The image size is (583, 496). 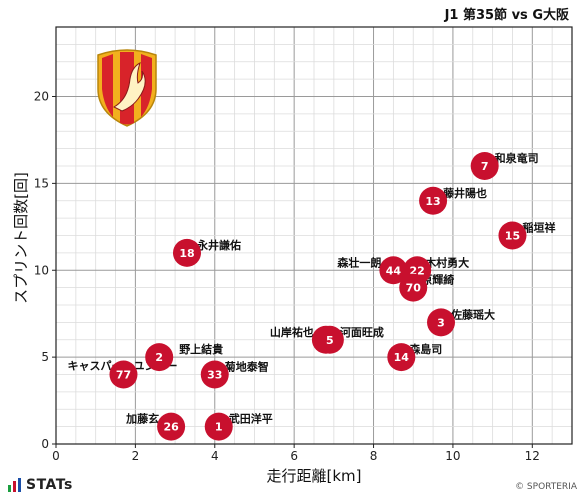 What do you see at coordinates (56, 456) in the screenshot?
I see `x-tick-label: 0` at bounding box center [56, 456].